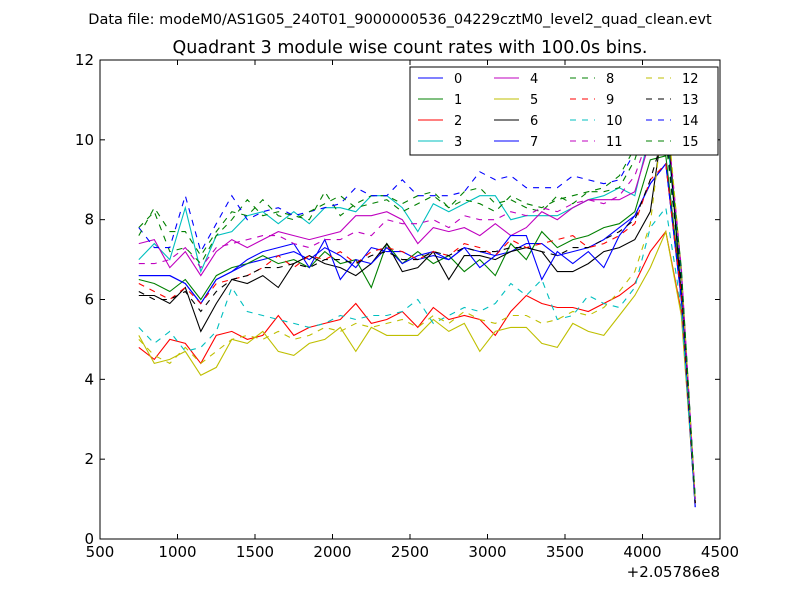 The image size is (800, 600). Describe the element at coordinates (534, 121) in the screenshot. I see `legend-label-6: 6` at that location.